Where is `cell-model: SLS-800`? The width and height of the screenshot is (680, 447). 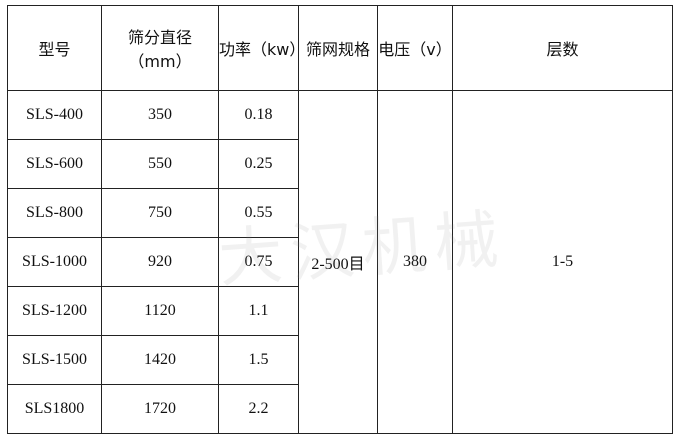 cell-model: SLS-800 is located at coordinates (54, 213).